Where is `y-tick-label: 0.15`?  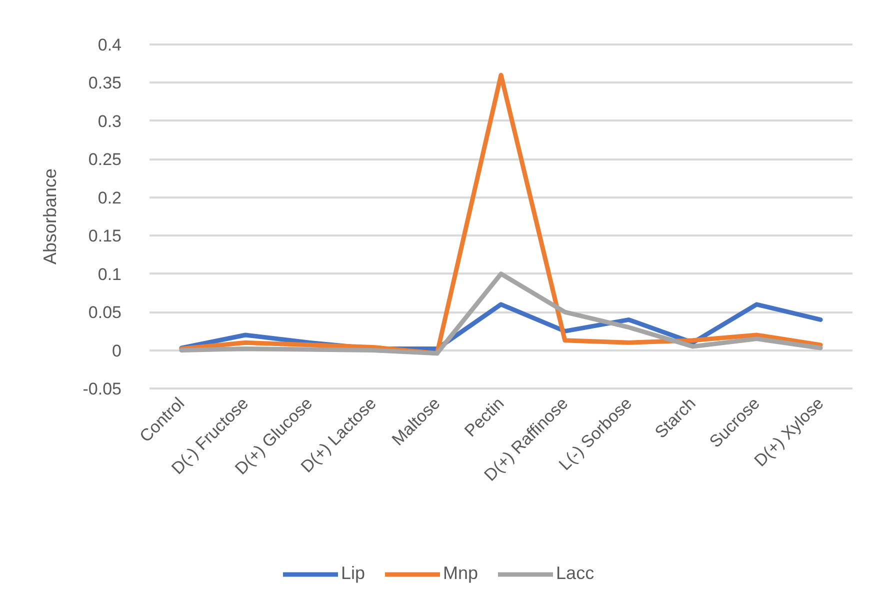 y-tick-label: 0.15 is located at coordinates (105, 236).